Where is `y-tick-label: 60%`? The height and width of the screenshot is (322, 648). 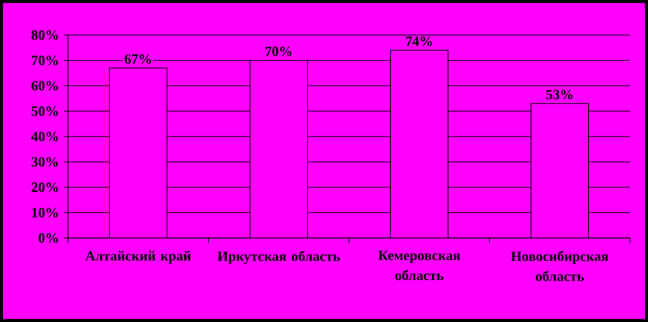
y-tick-label: 60% is located at coordinates (45, 86).